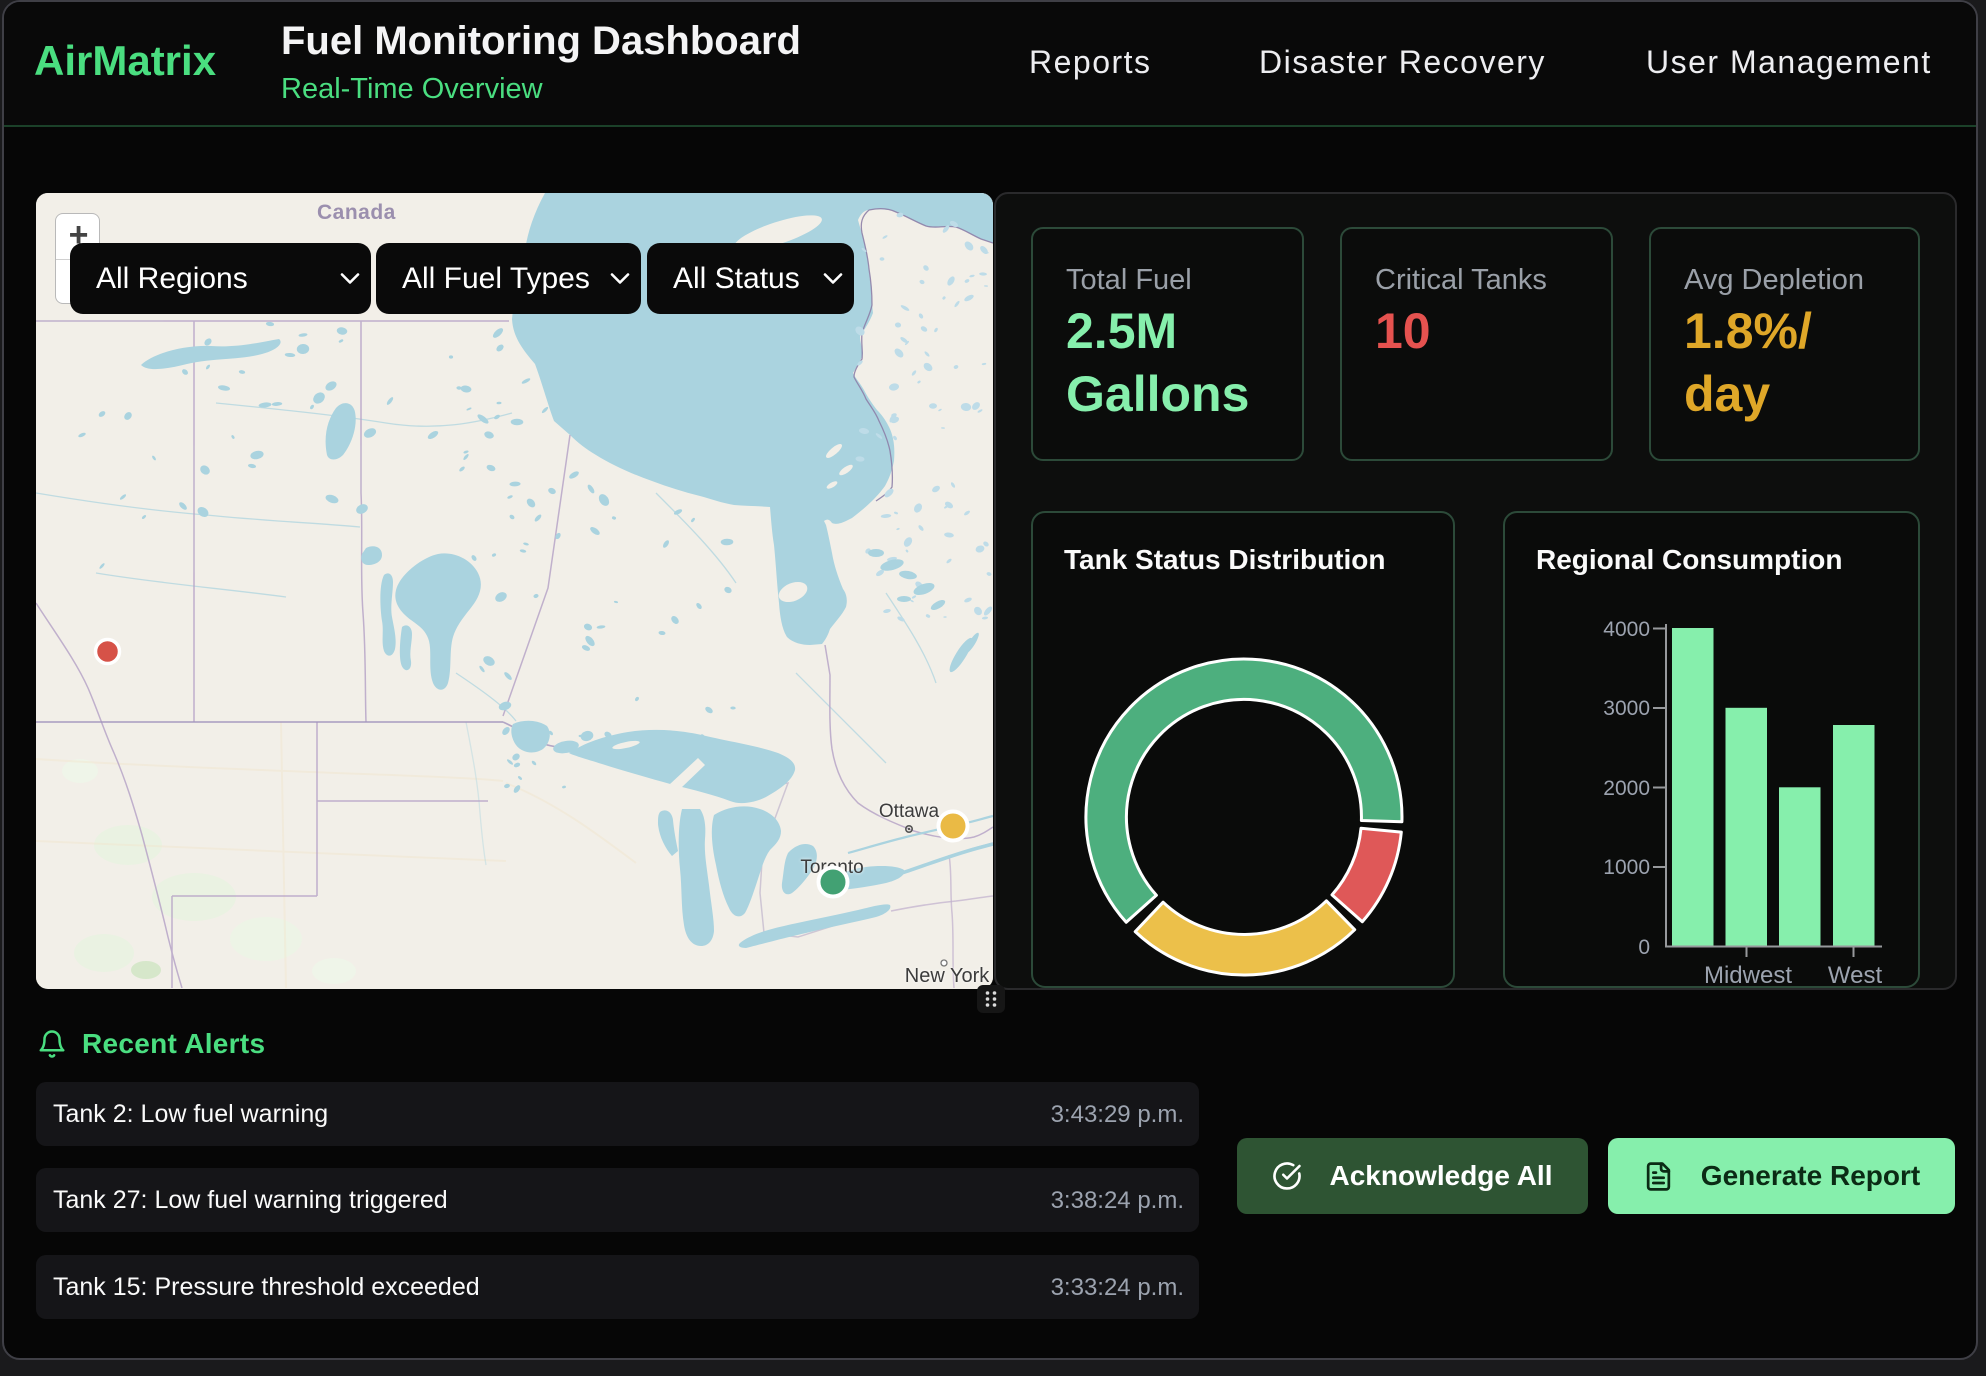 This screenshot has height=1376, width=1986. I want to click on svg-text: 4000, so click(1626, 629).